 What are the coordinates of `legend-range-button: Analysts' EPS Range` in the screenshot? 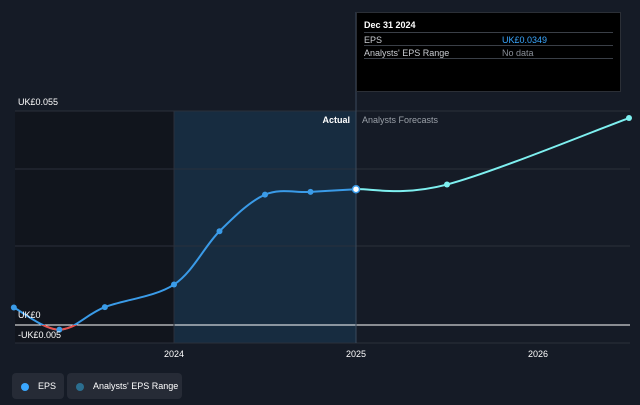 It's located at (124, 386).